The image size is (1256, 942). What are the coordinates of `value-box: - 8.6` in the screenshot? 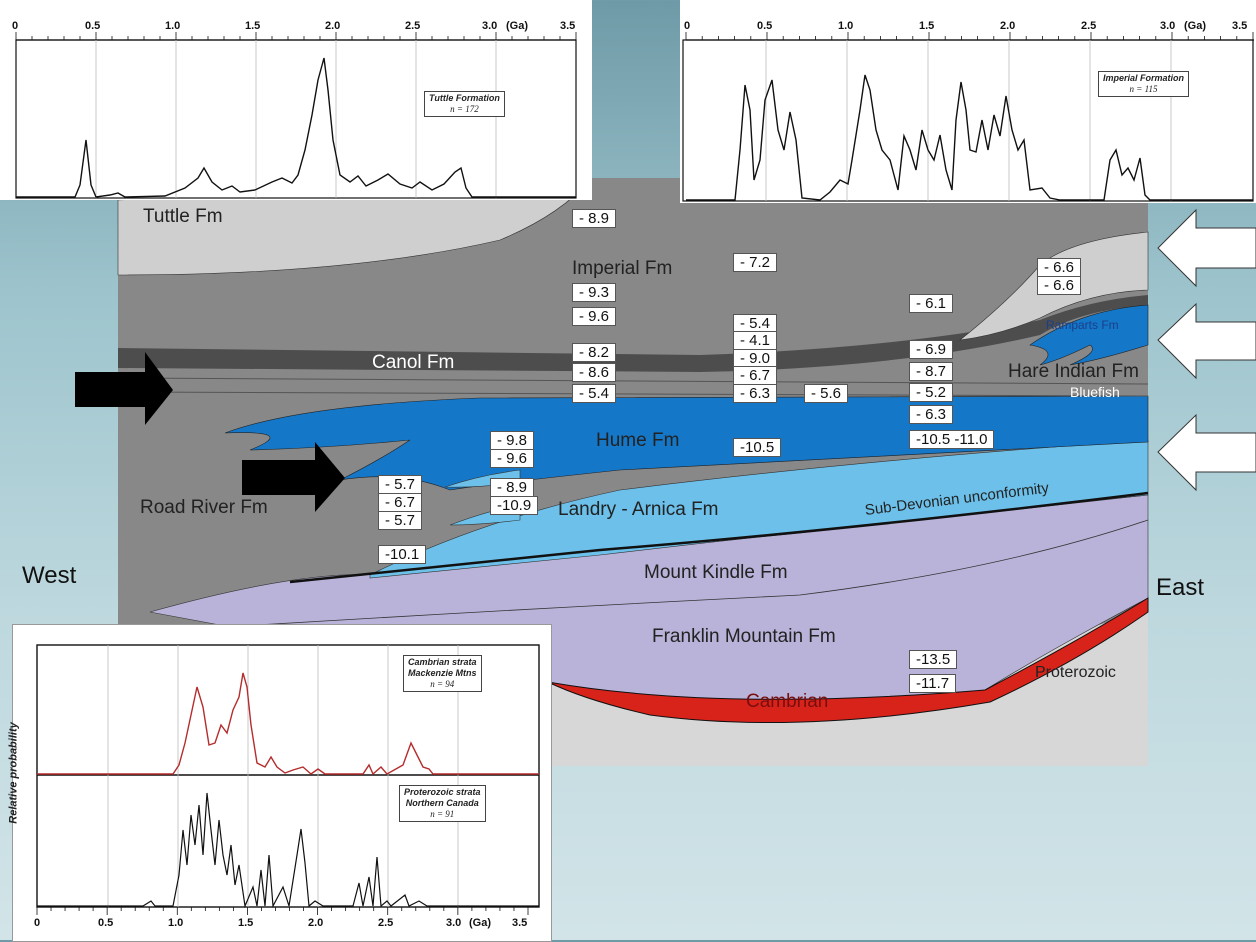 It's located at (594, 372).